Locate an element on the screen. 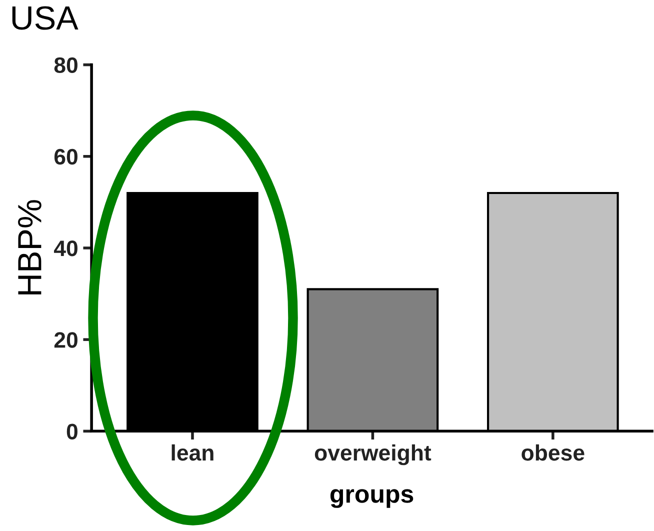 The width and height of the screenshot is (654, 531). chart-title: USA is located at coordinates (45, 18).